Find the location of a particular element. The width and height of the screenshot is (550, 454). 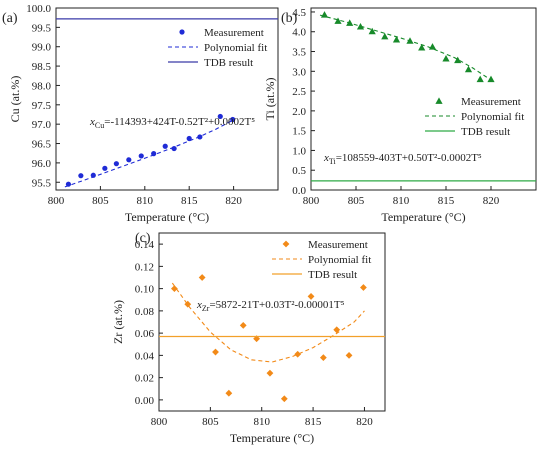

legend-label: Polynomial fit is located at coordinates (235, 48).